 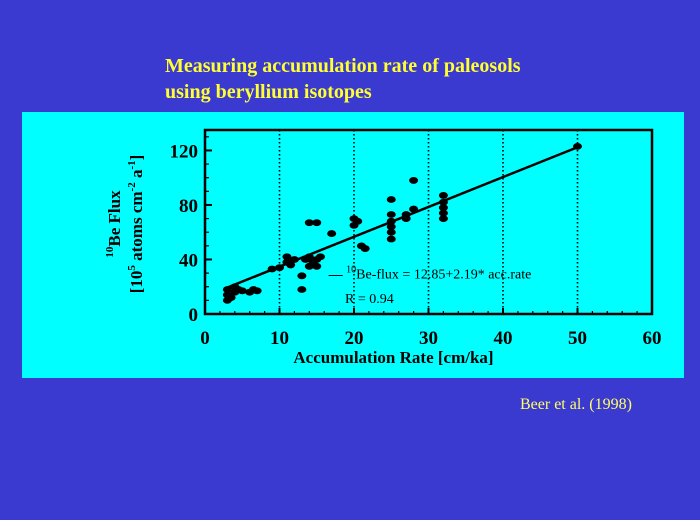 What do you see at coordinates (443, 275) in the screenshot?
I see `equation-text: Be-flux = 12.85+2.19* acc.rate` at bounding box center [443, 275].